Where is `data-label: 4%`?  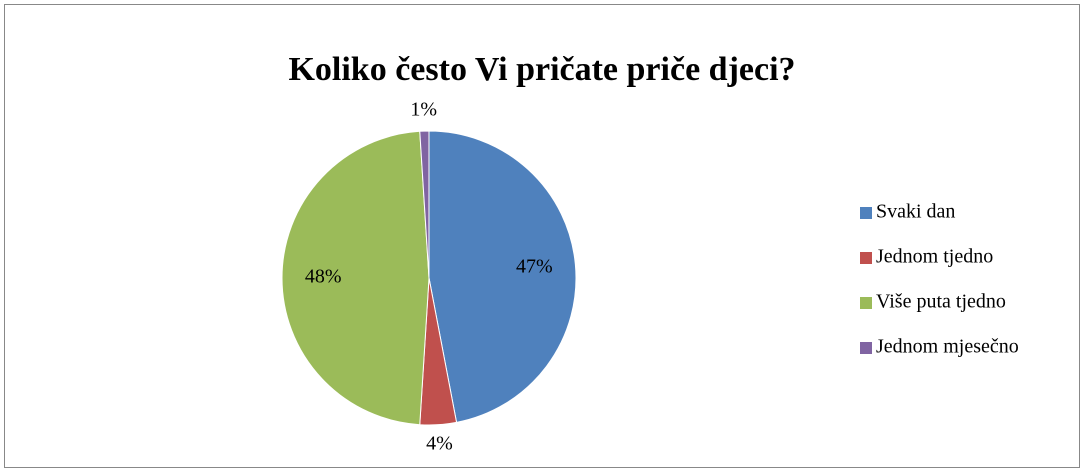 data-label: 4% is located at coordinates (439, 443).